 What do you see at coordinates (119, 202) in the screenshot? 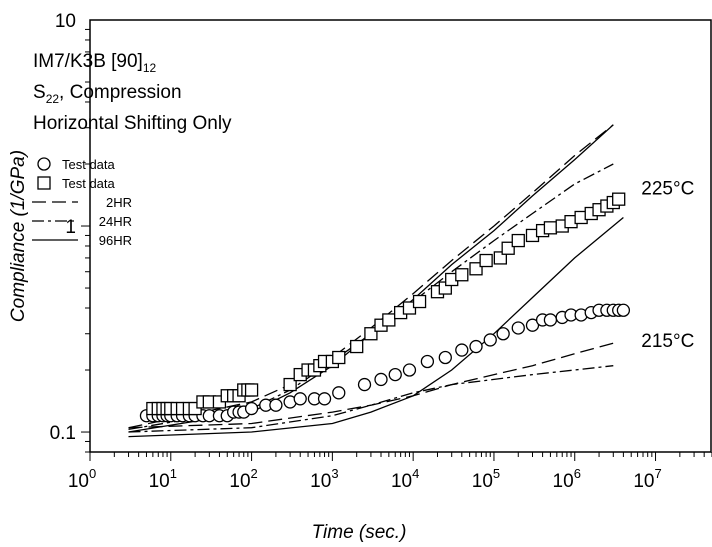
I see `legend-label: 2HR` at bounding box center [119, 202].